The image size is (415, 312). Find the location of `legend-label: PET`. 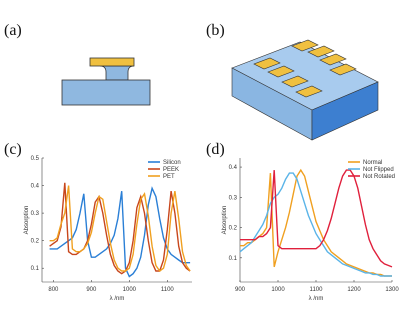

legend-label: PET is located at coordinates (169, 177).